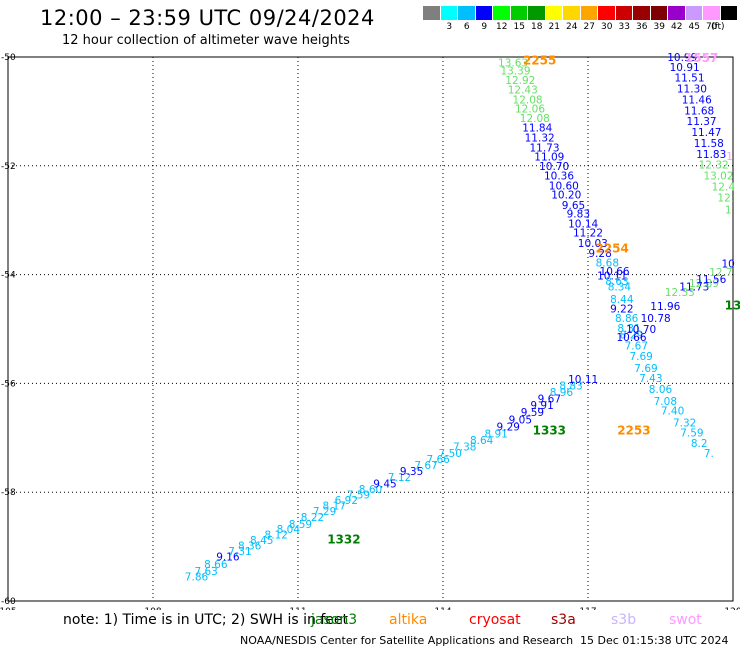  I want to click on wave-height-point: 8.31, so click(628, 329).